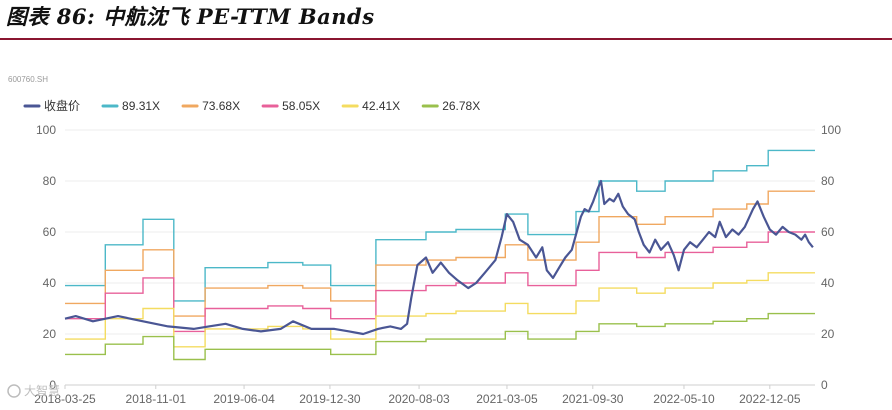  I want to click on y-tick-label-right: 80, so click(828, 181).